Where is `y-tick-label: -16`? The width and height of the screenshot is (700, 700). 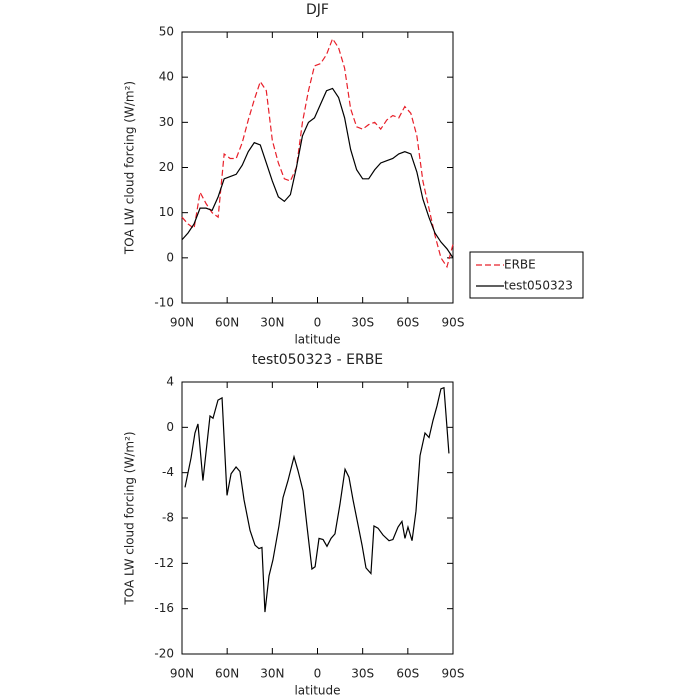 y-tick-label: -16 is located at coordinates (164, 608).